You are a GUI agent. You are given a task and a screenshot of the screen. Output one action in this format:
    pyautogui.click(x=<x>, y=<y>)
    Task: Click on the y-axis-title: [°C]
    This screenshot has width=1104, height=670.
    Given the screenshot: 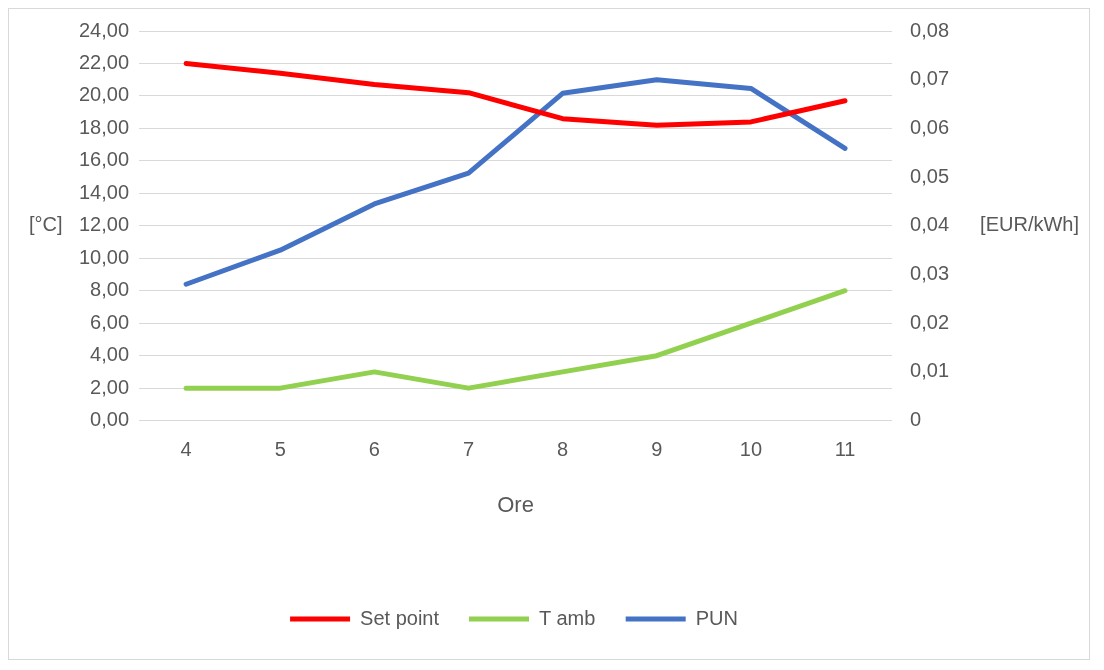 What is the action you would take?
    pyautogui.click(x=46, y=224)
    